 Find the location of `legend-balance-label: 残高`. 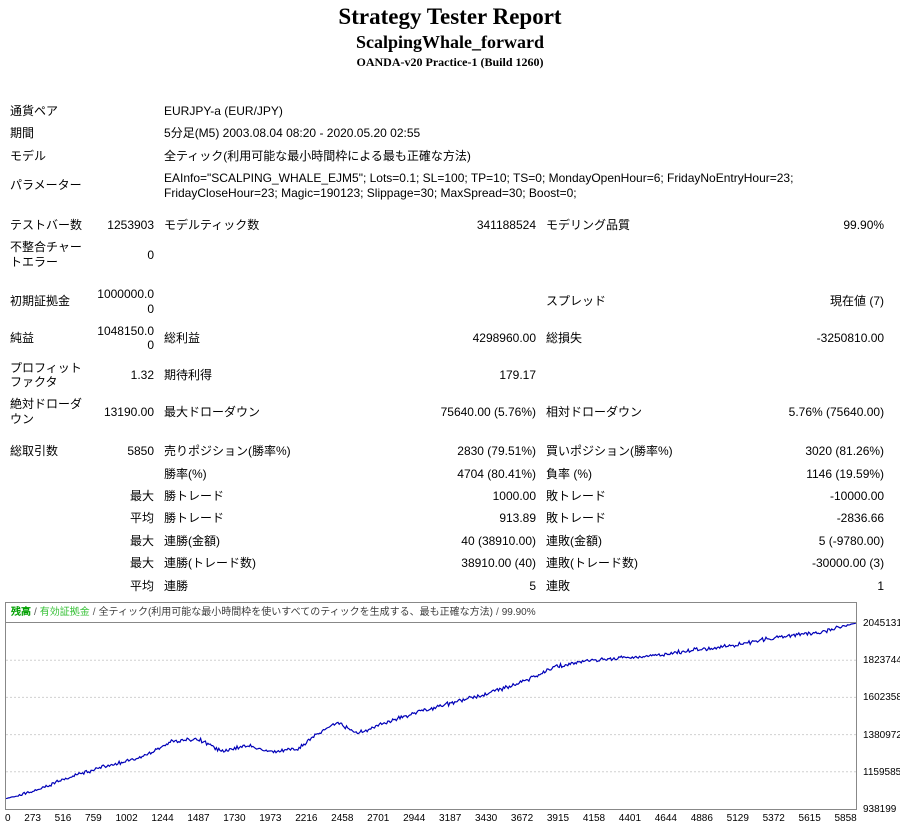

legend-balance-label: 残高 is located at coordinates (21, 612).